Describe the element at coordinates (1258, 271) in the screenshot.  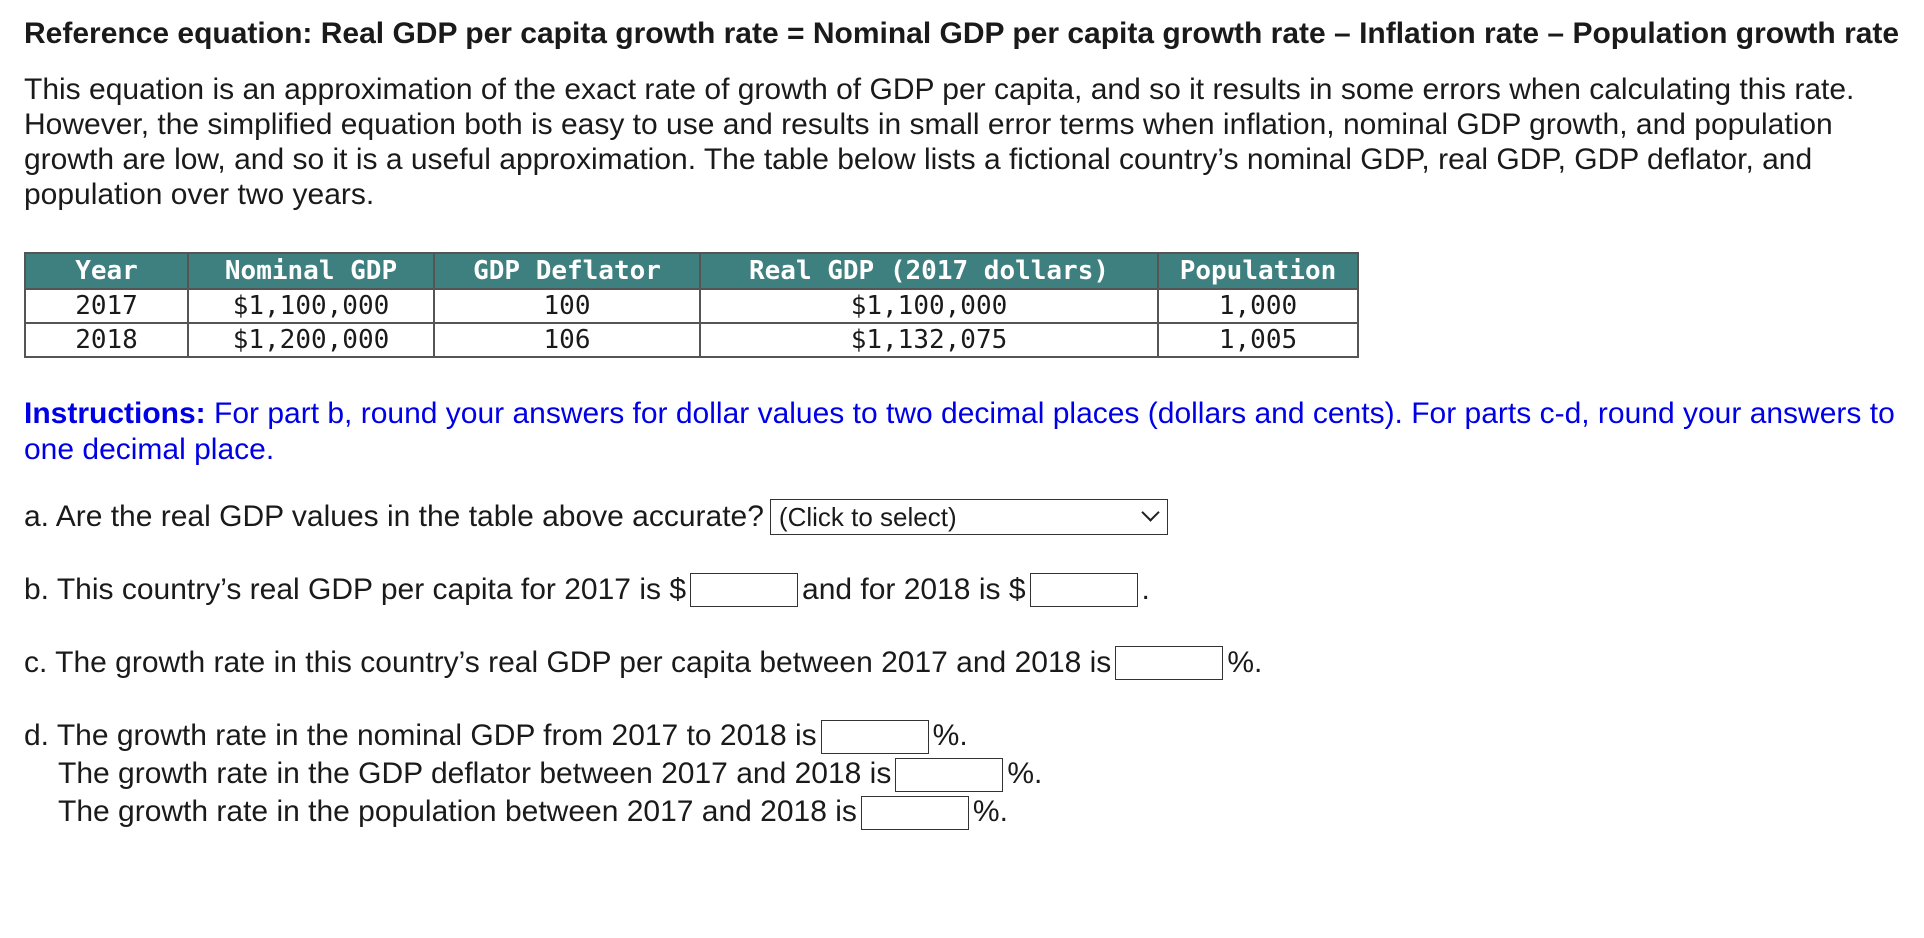
I see `header-population: Population` at that location.